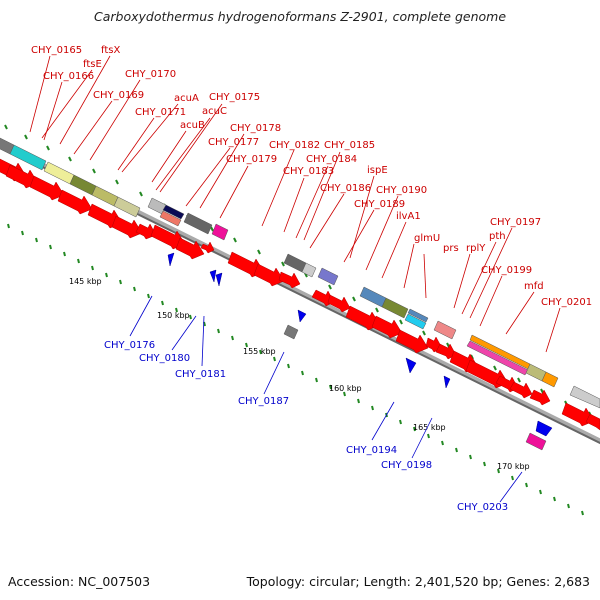 This screenshot has width=600, height=600. I want to click on gene-label: CHY_0181, so click(200, 374).